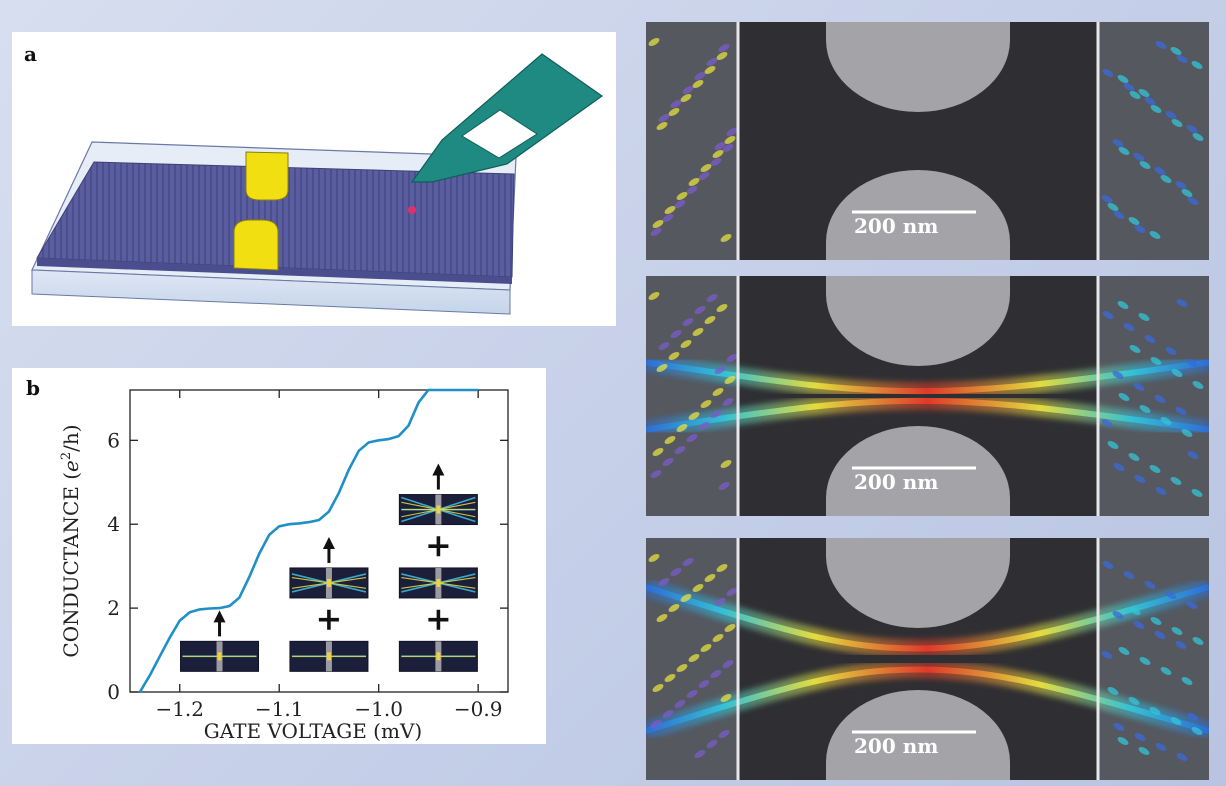 The width and height of the screenshot is (1226, 786). What do you see at coordinates (499, 134) in the screenshot?
I see `cantilever-window` at bounding box center [499, 134].